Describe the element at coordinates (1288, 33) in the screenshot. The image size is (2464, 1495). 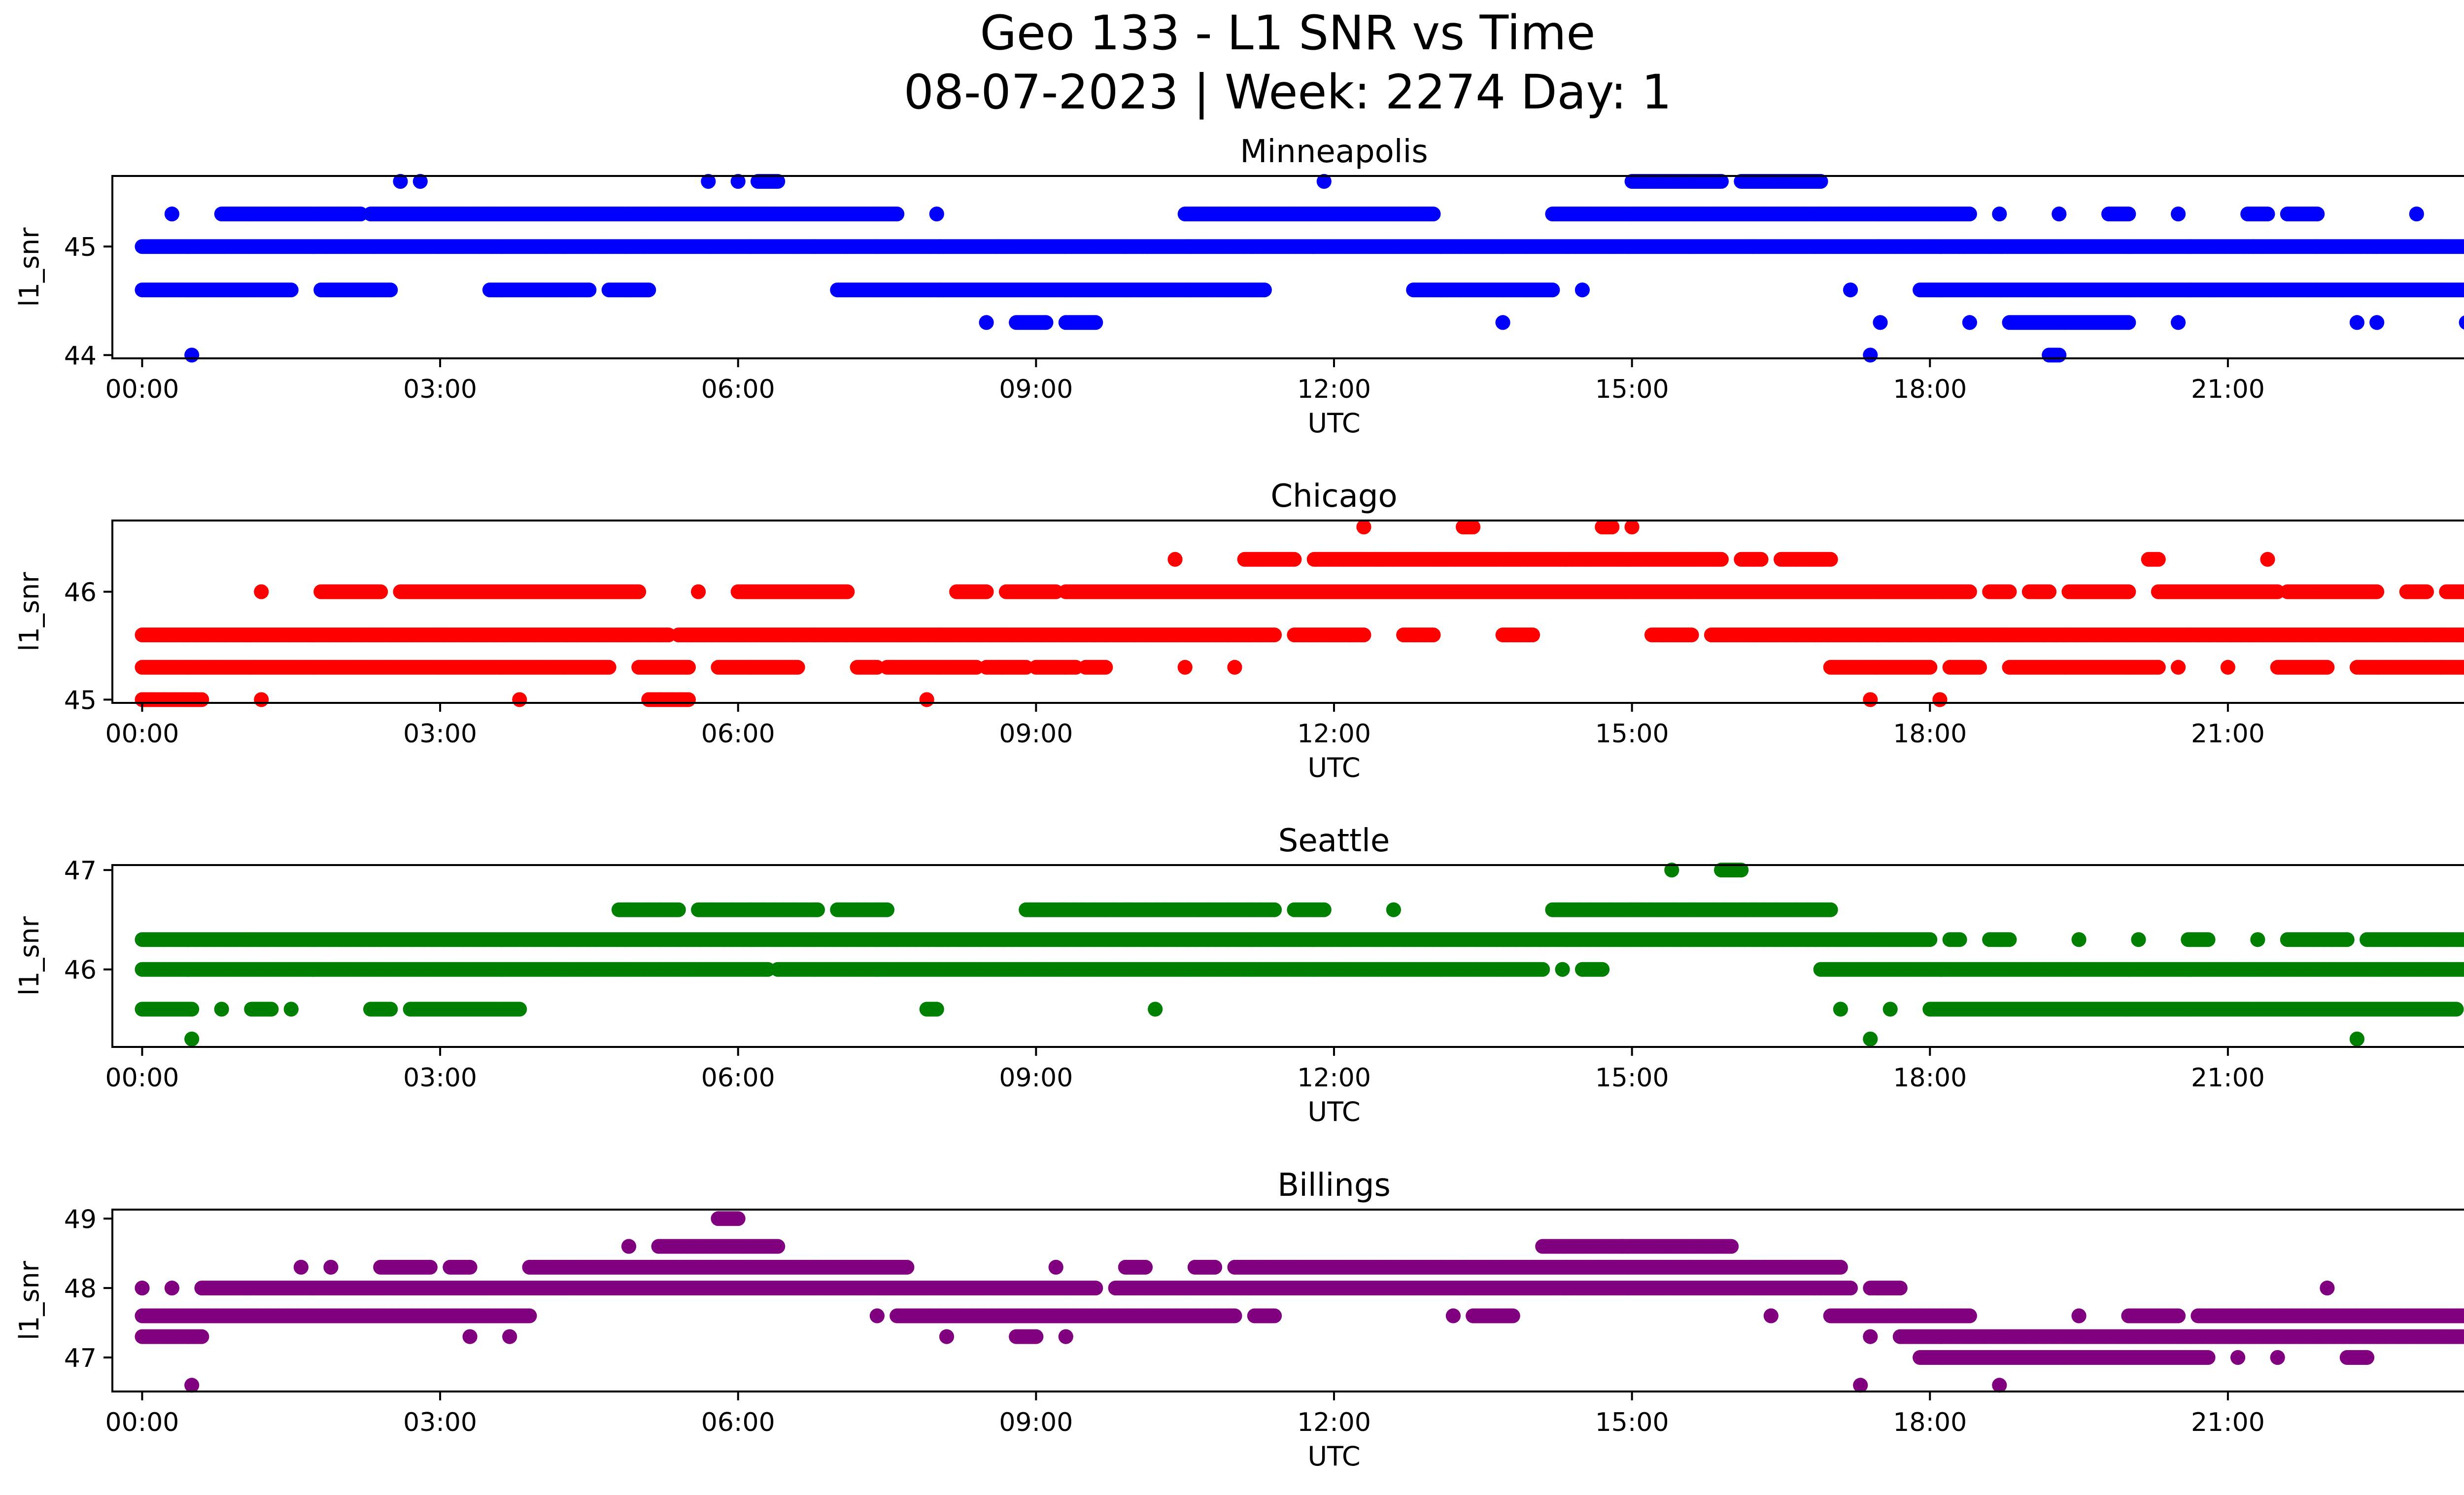
I see `figure-title-line1: Geo 133 - L1 SNR vs Time` at that location.